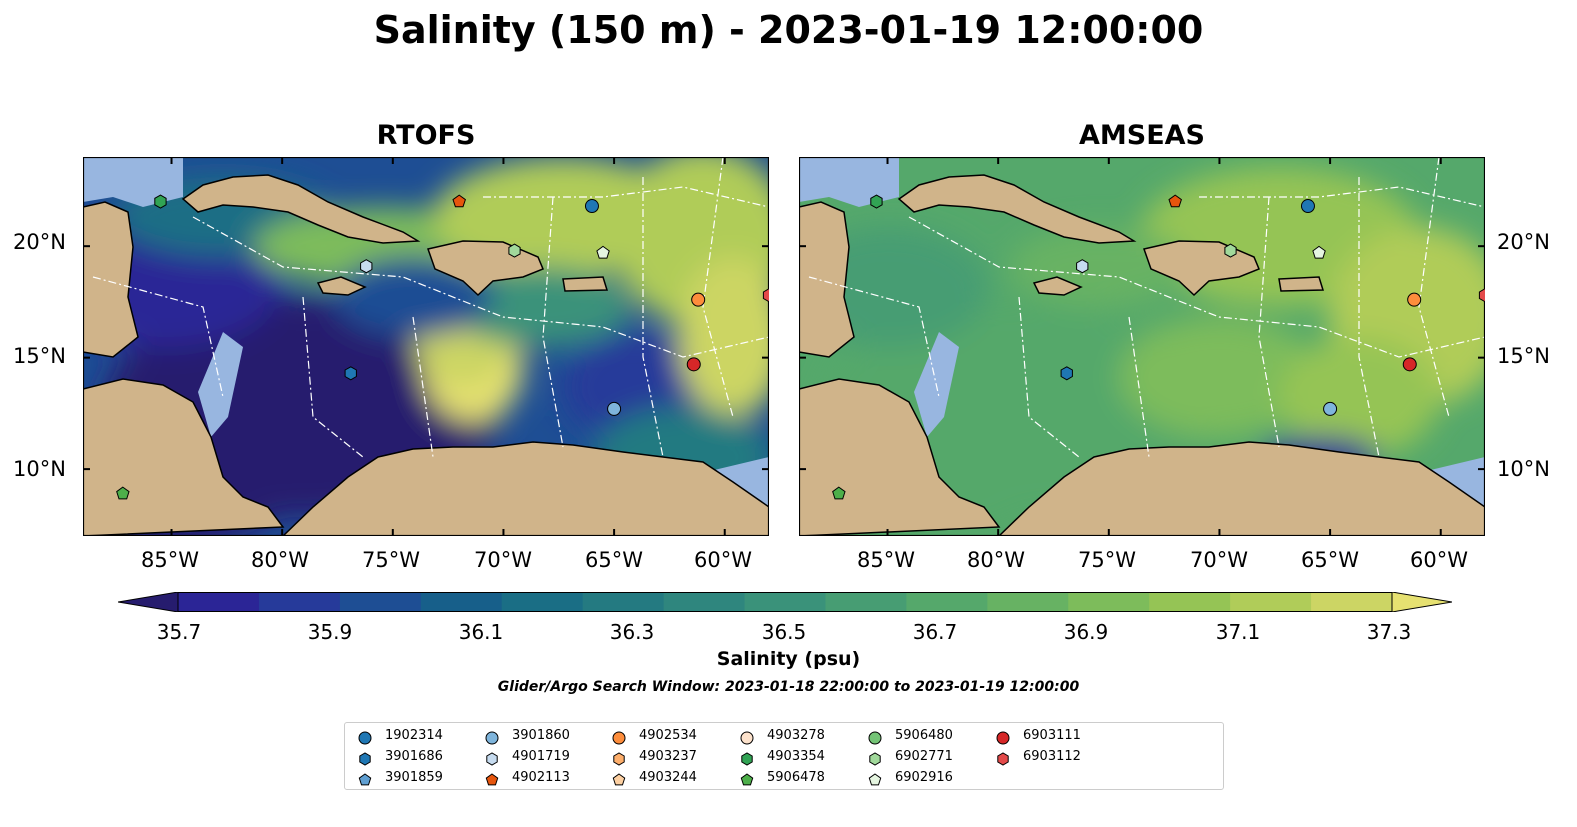 The image size is (1577, 827). Describe the element at coordinates (541, 735) in the screenshot. I see `legend-label: 3901860` at that location.